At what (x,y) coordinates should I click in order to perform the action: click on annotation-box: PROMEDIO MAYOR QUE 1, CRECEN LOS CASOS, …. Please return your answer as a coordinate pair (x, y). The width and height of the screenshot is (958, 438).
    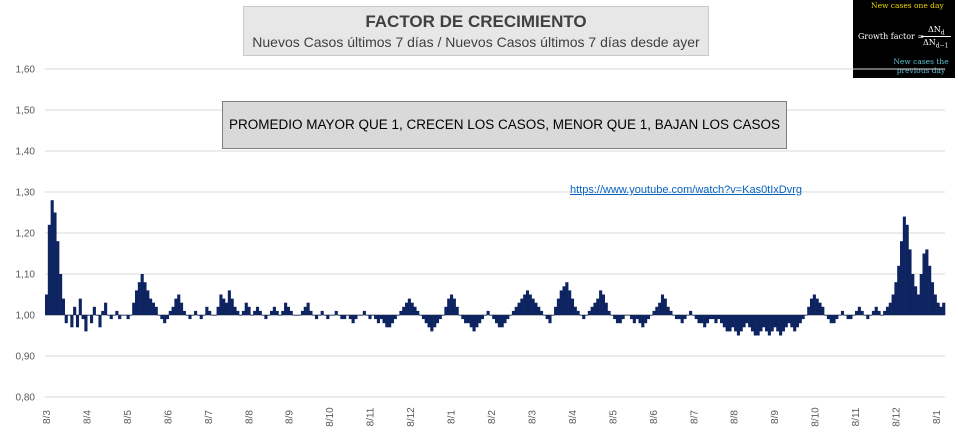
    Looking at the image, I should click on (504, 125).